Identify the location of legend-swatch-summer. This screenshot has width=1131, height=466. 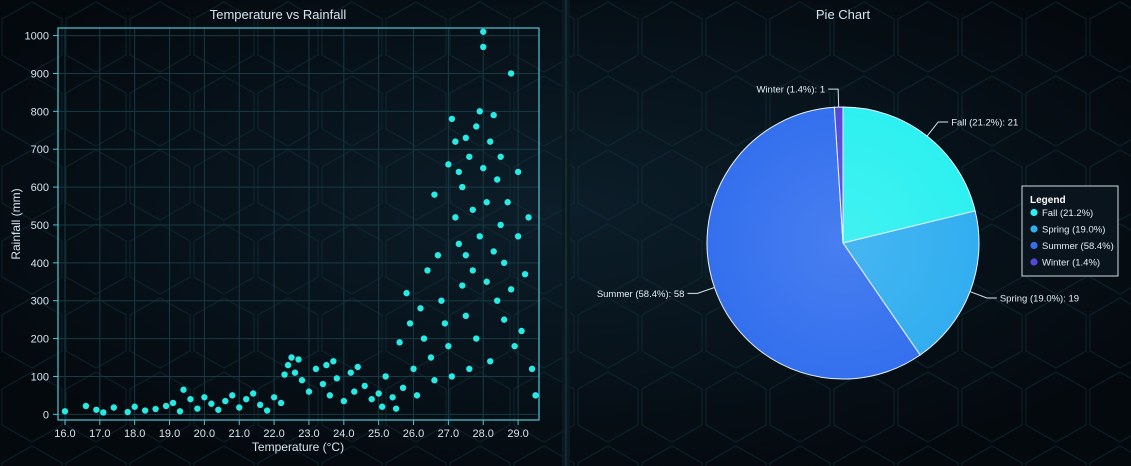
(1034, 245).